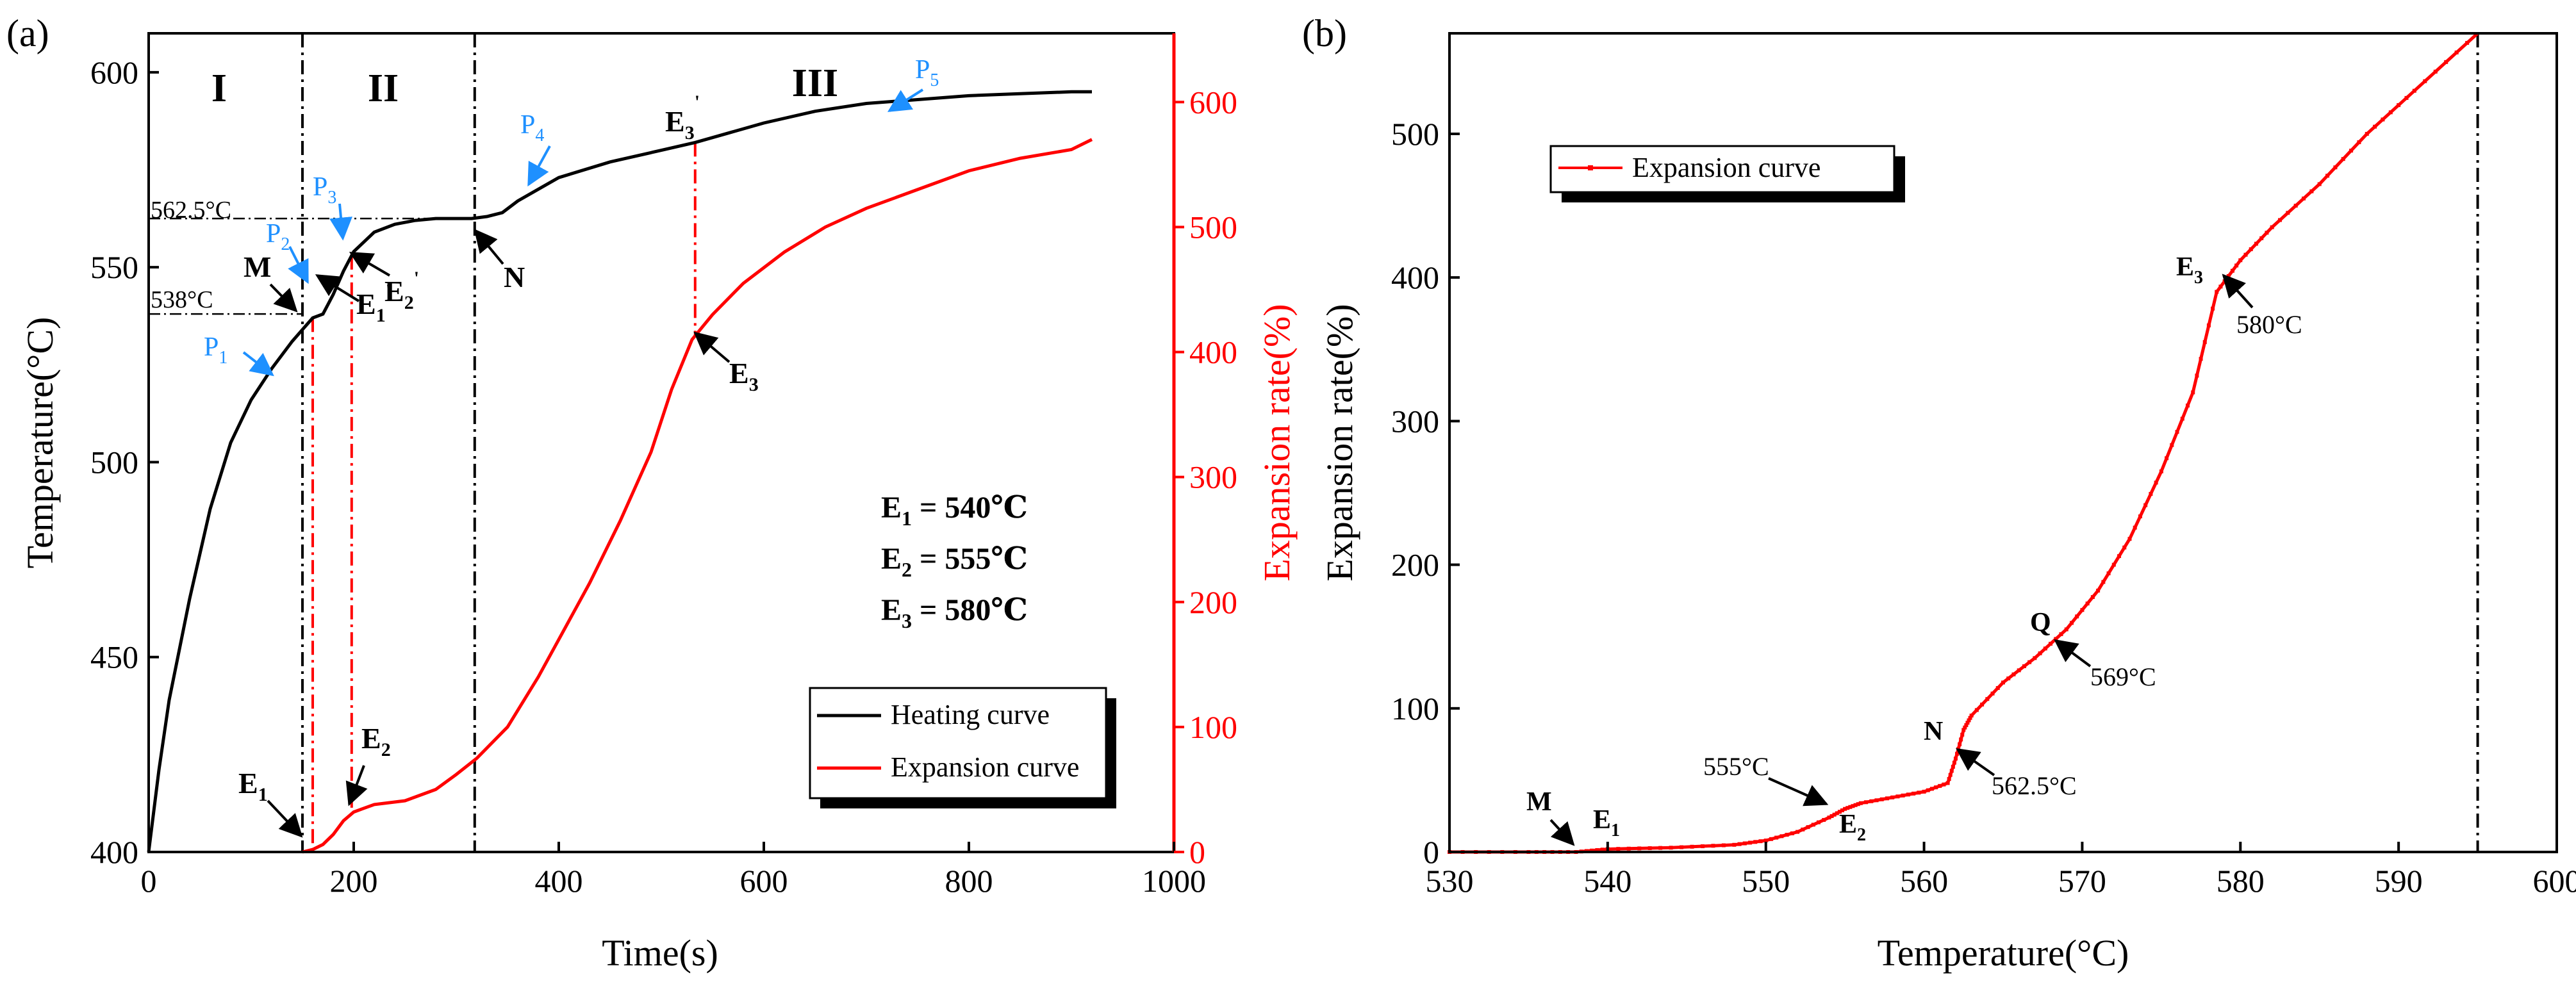 The height and width of the screenshot is (991, 2576). I want to click on label-e2prime: E2', so click(401, 290).